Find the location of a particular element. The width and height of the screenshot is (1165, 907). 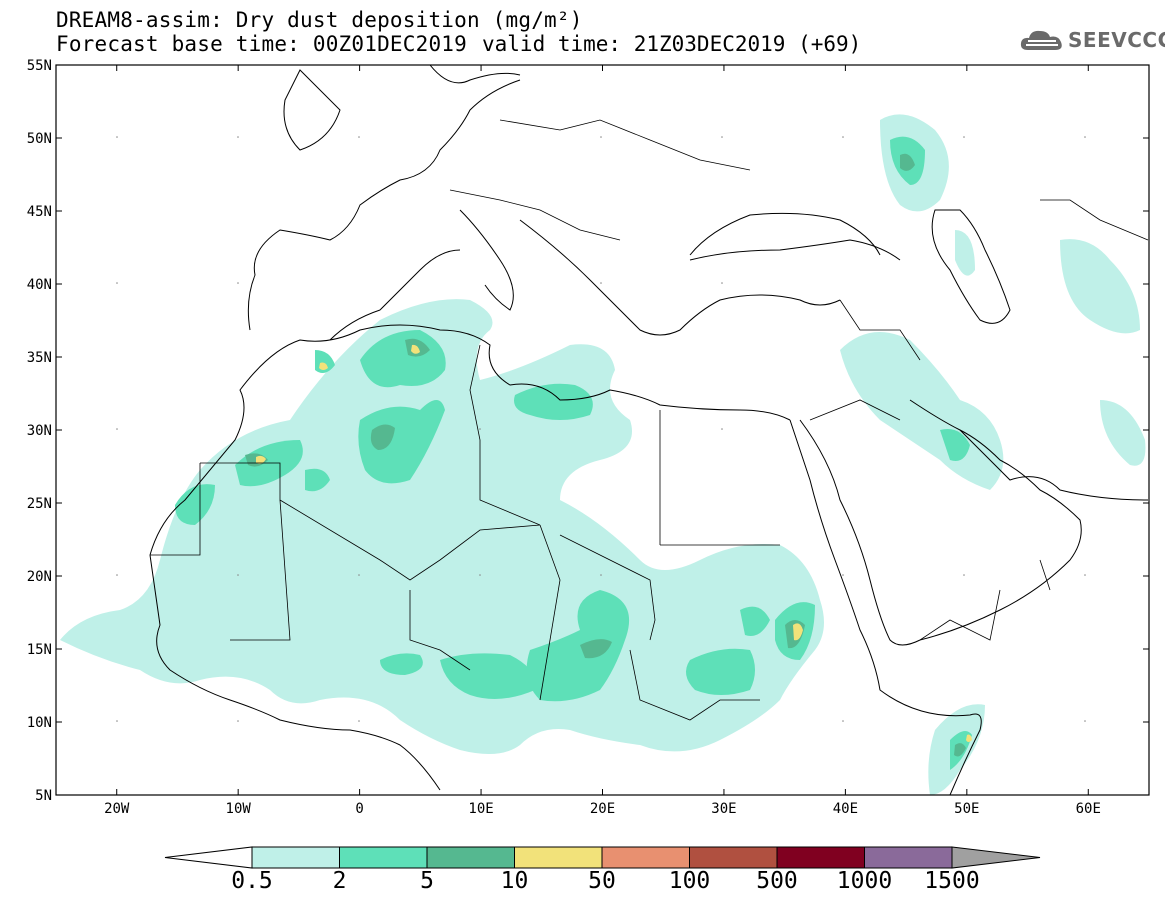

cloud-icon is located at coordinates (1041, 40).